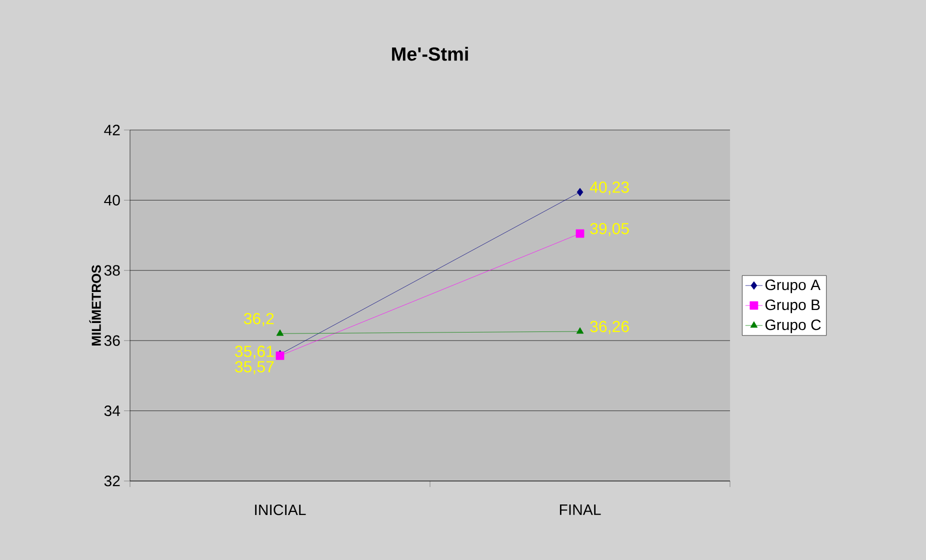 The height and width of the screenshot is (560, 926). What do you see at coordinates (112, 270) in the screenshot?
I see `y-tick-label: 38` at bounding box center [112, 270].